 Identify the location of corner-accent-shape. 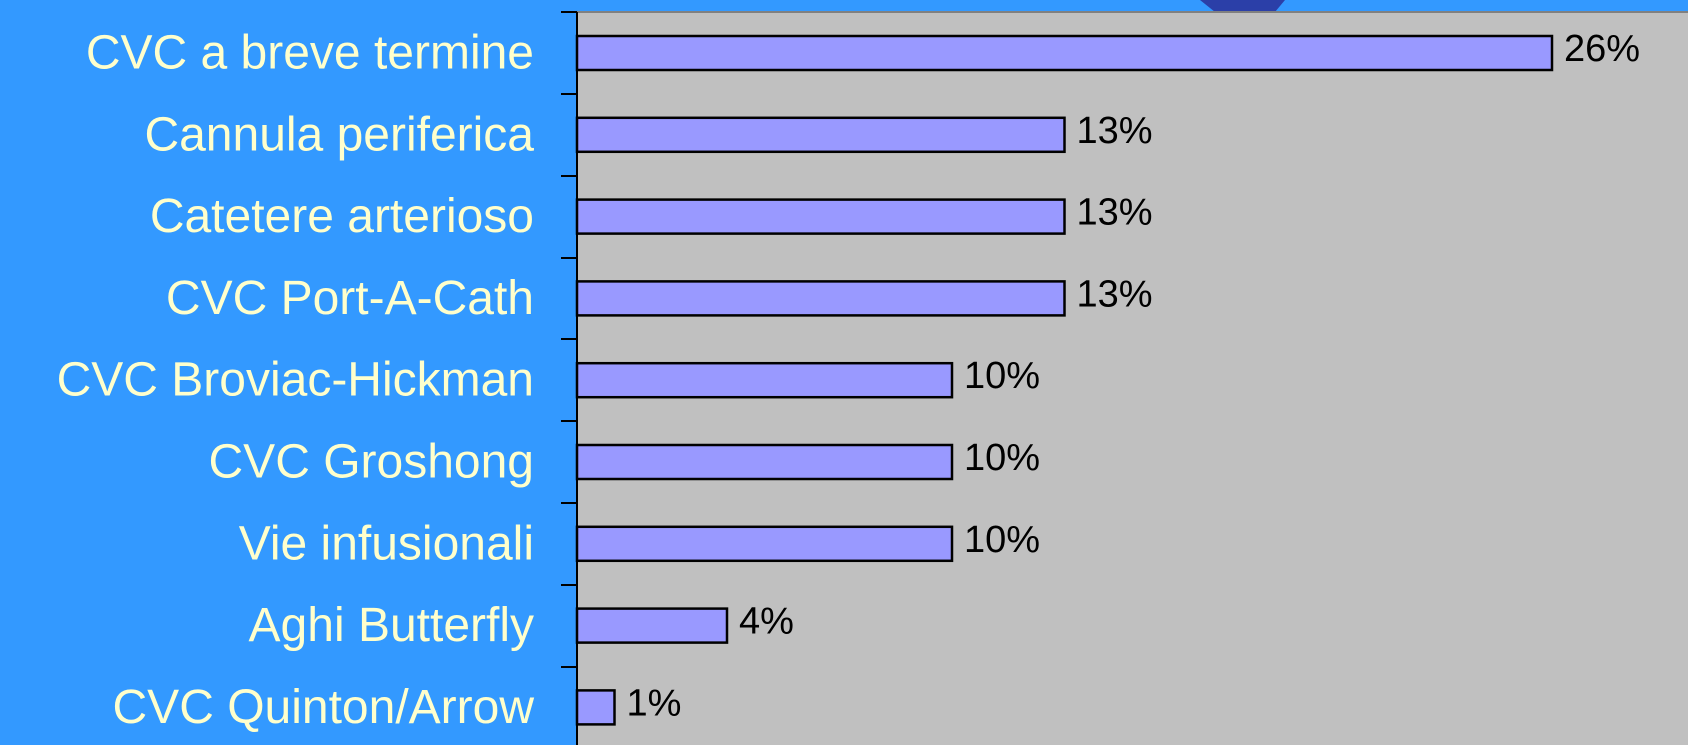
(1242, 6).